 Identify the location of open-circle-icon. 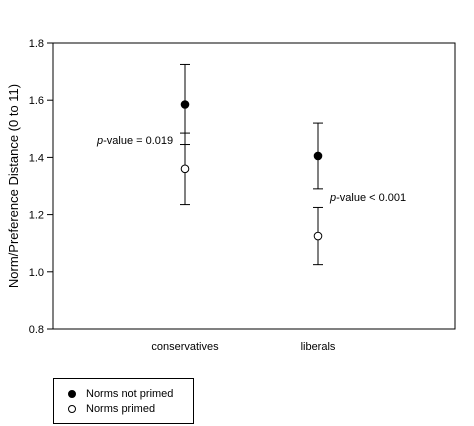
(72, 409).